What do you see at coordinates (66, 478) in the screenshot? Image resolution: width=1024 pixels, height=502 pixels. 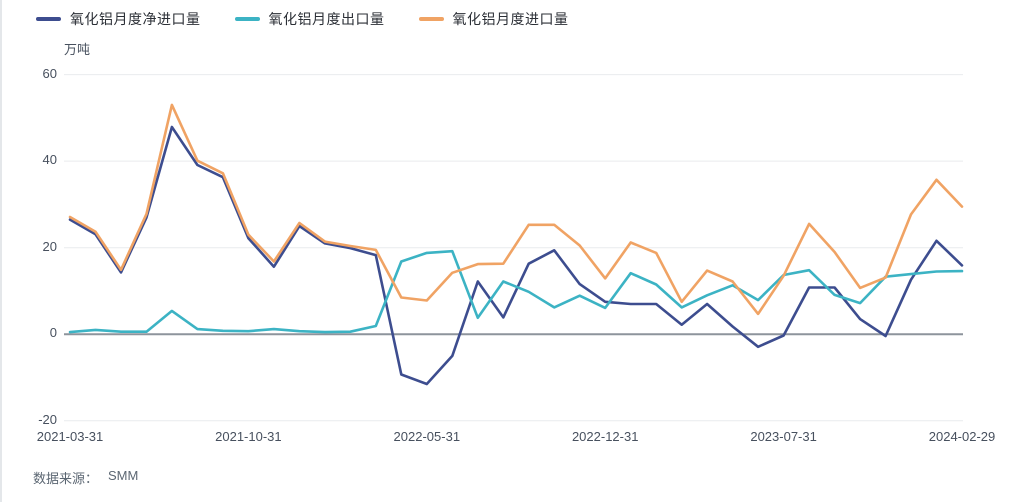 I see `data-source-label: 数据来源：` at bounding box center [66, 478].